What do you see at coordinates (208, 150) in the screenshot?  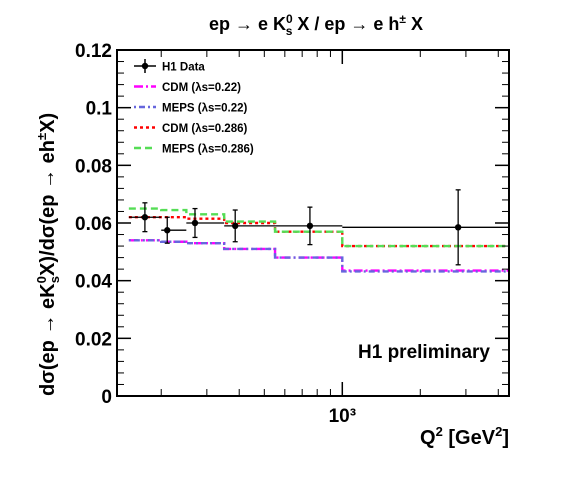 I see `legend-label: MEPS (λs=0.286)` at bounding box center [208, 150].